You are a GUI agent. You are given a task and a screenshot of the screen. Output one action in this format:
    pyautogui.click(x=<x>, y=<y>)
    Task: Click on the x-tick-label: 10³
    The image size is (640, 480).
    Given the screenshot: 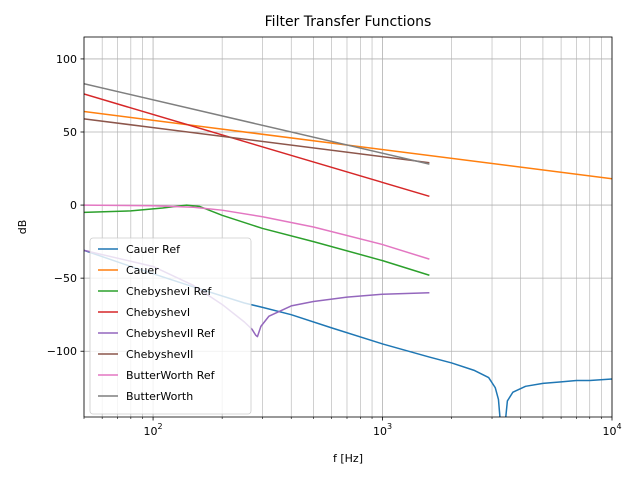 What is the action you would take?
    pyautogui.click(x=382, y=430)
    